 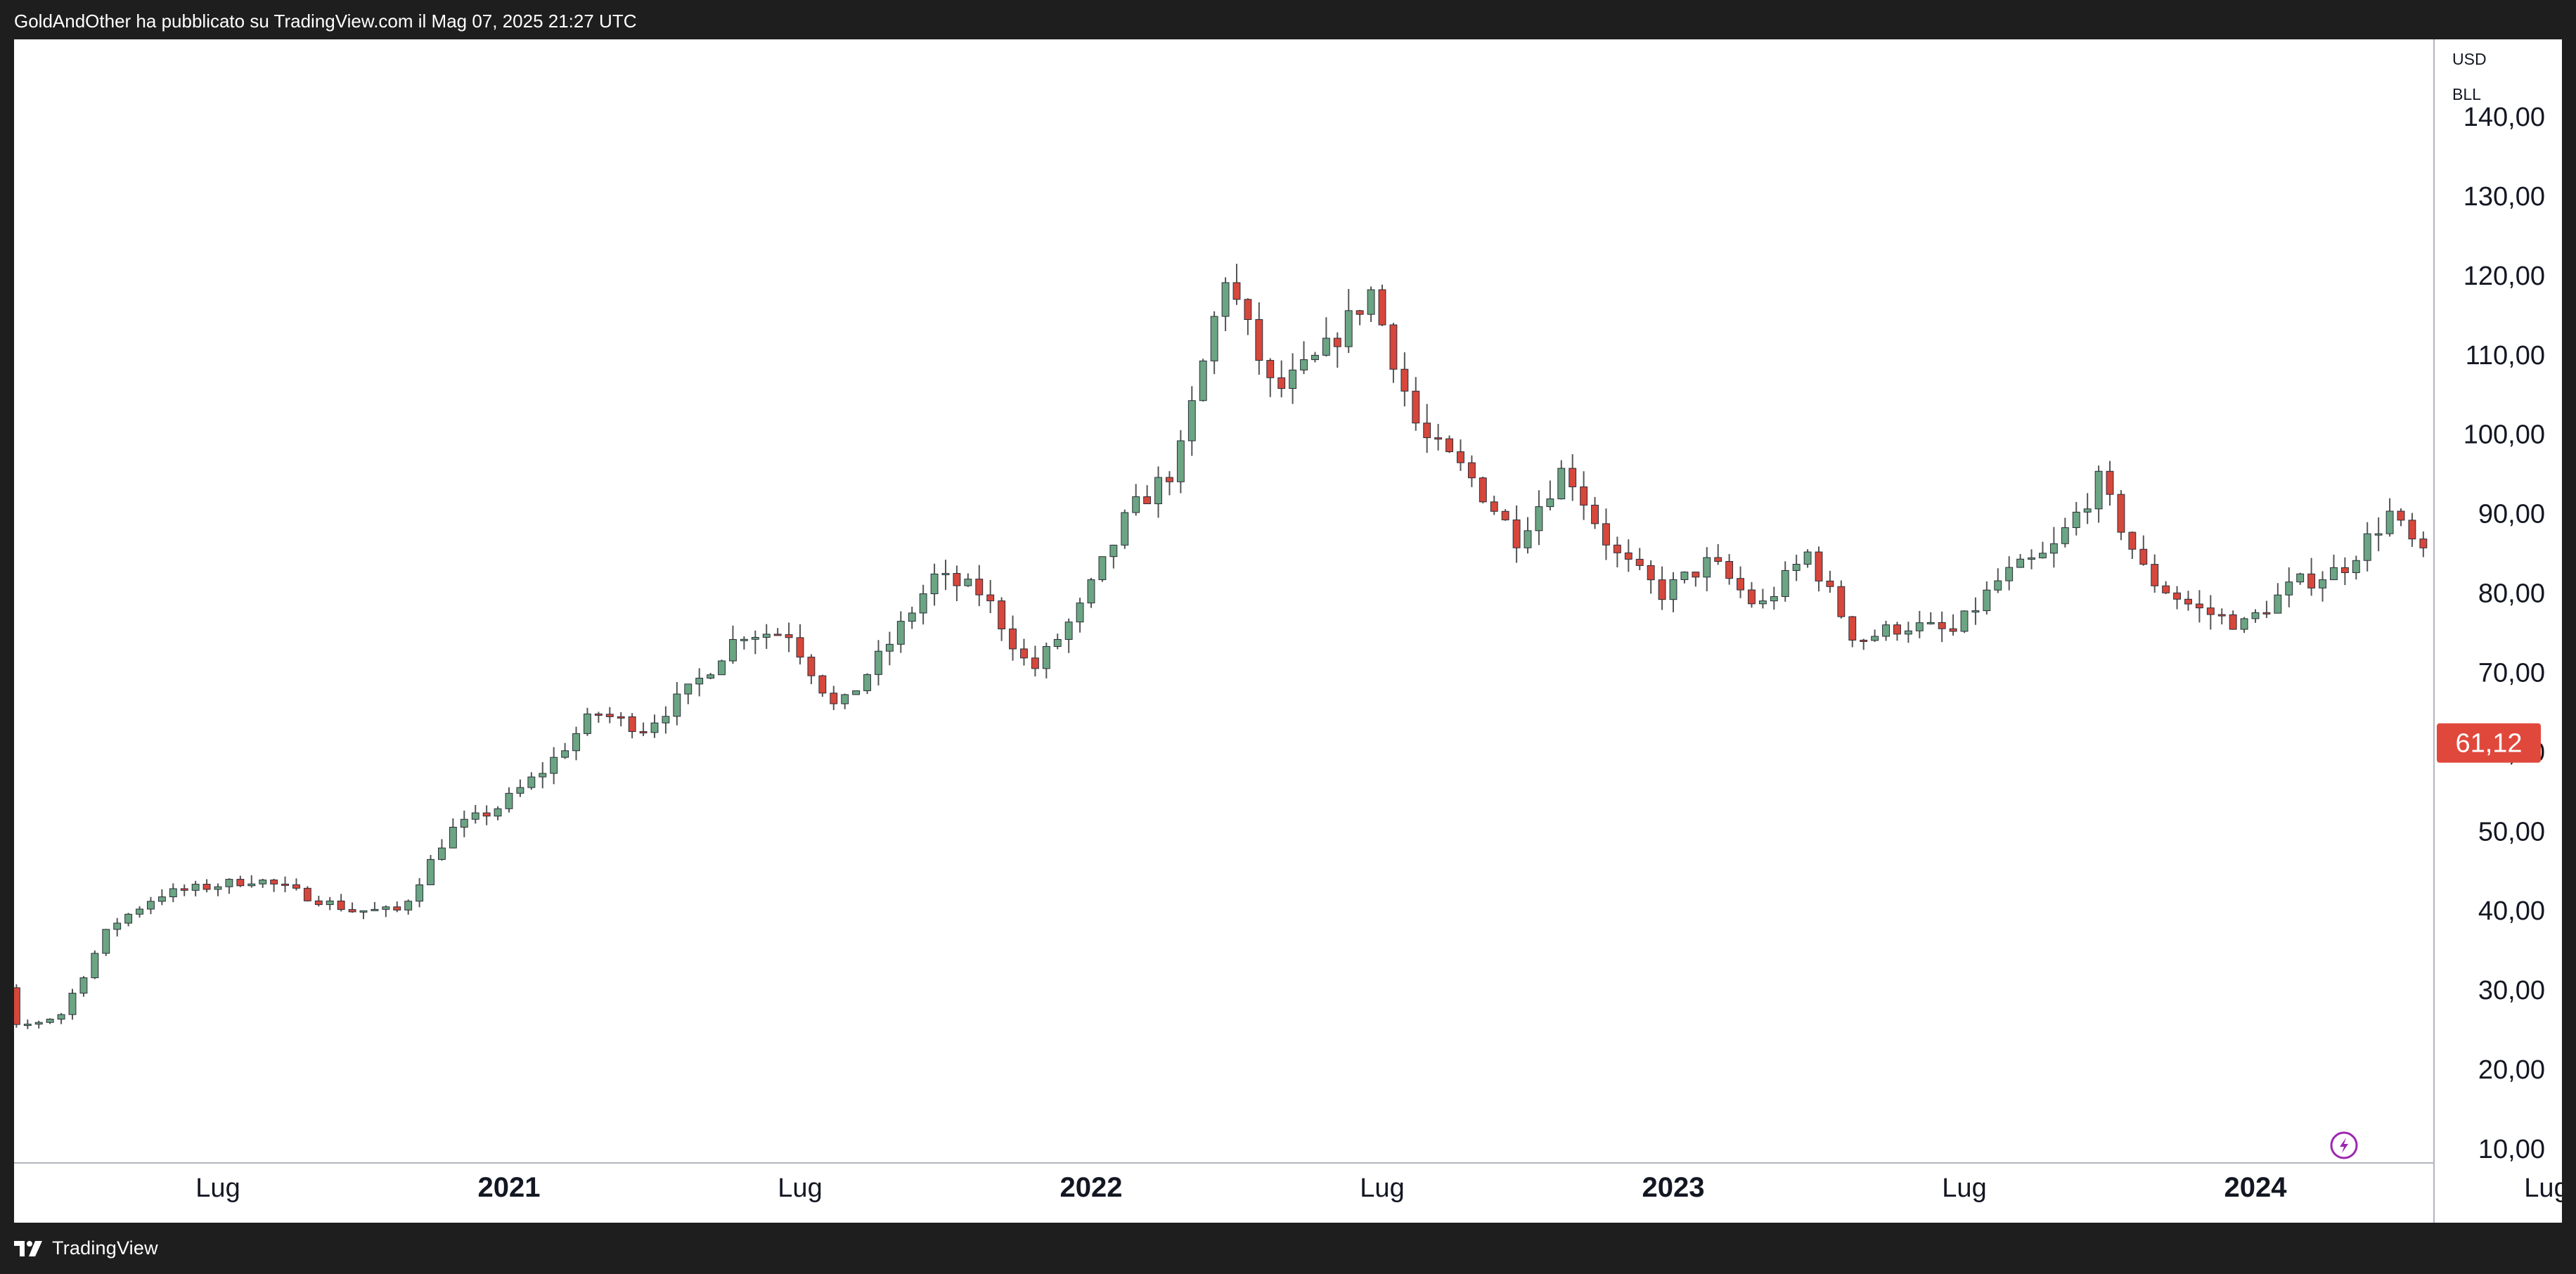 I want to click on y-tick-label: 130,00, so click(x=2504, y=197).